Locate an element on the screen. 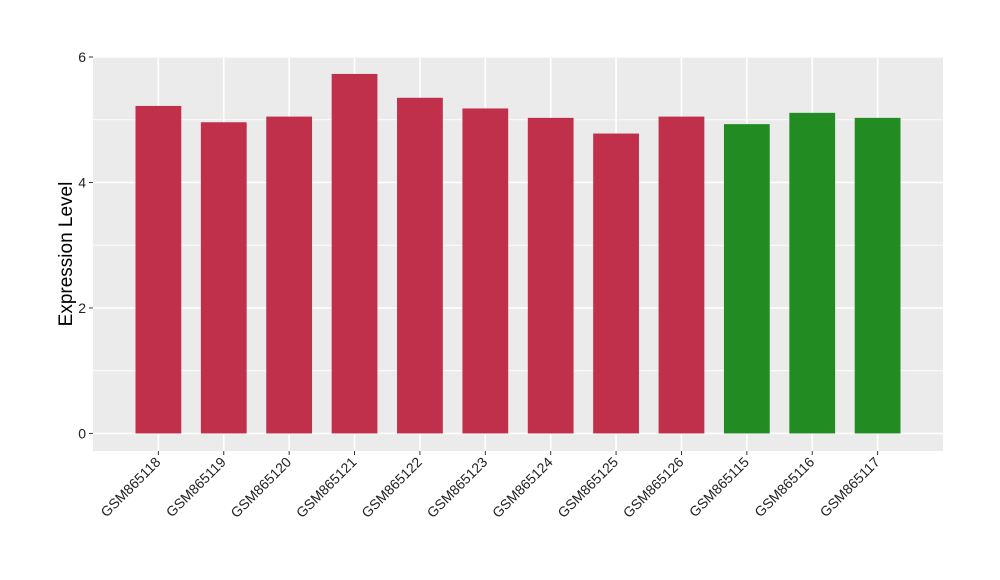 Image resolution: width=1000 pixels, height=580 pixels. x-tick-label: GSM865123 is located at coordinates (457, 487).